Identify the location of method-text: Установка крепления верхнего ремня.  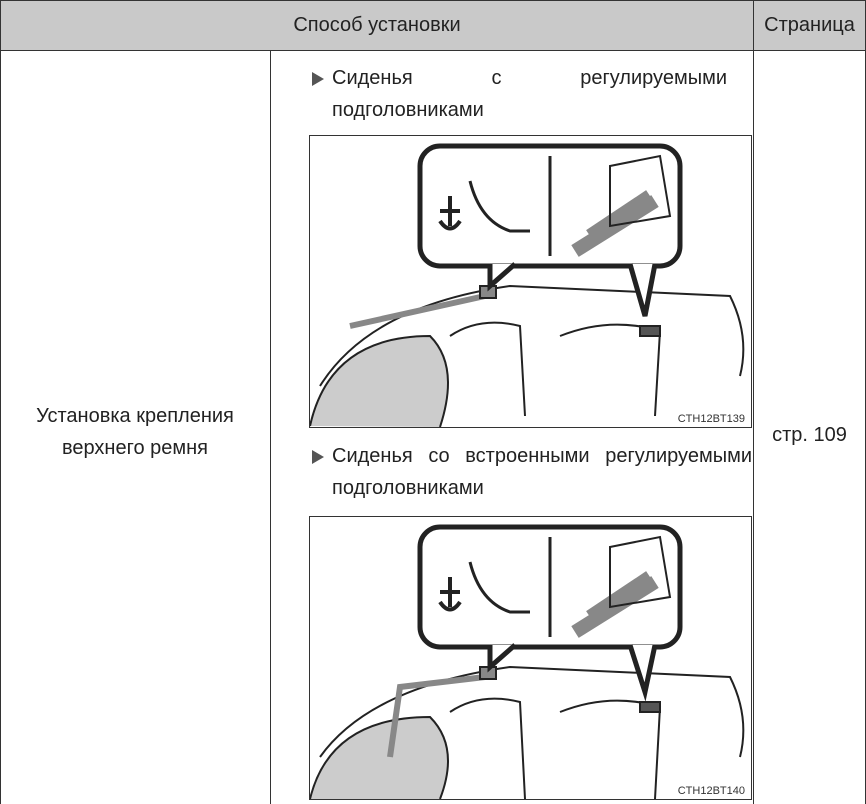
(135, 432).